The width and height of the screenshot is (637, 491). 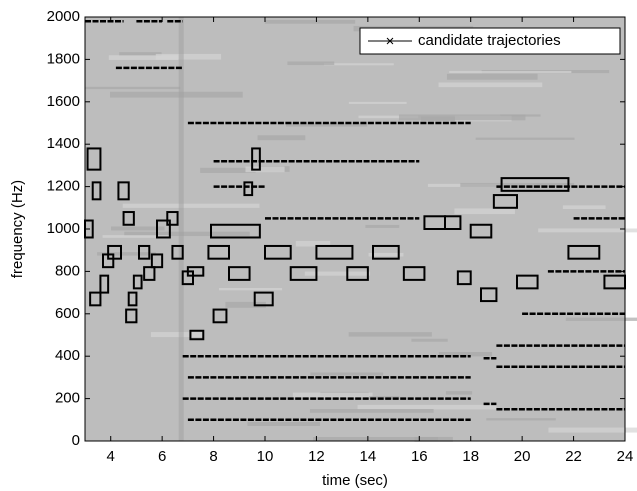 I want to click on x-tick-label: 12, so click(x=316, y=456).